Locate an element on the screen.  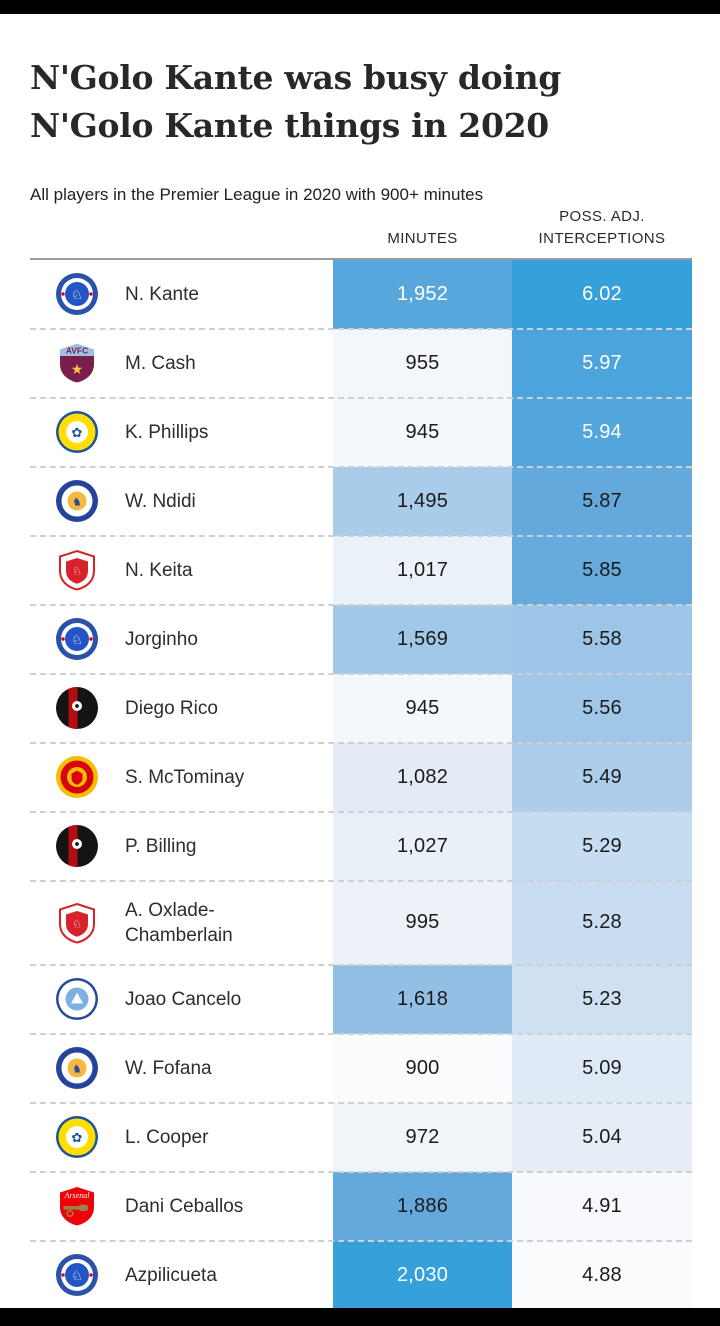
minutes-value-cell: 1,017 is located at coordinates (422, 570).